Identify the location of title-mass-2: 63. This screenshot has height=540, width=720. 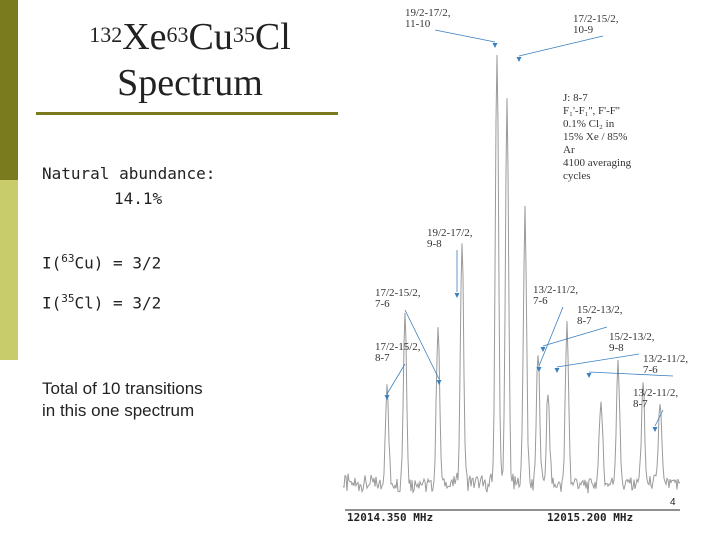
(177, 34).